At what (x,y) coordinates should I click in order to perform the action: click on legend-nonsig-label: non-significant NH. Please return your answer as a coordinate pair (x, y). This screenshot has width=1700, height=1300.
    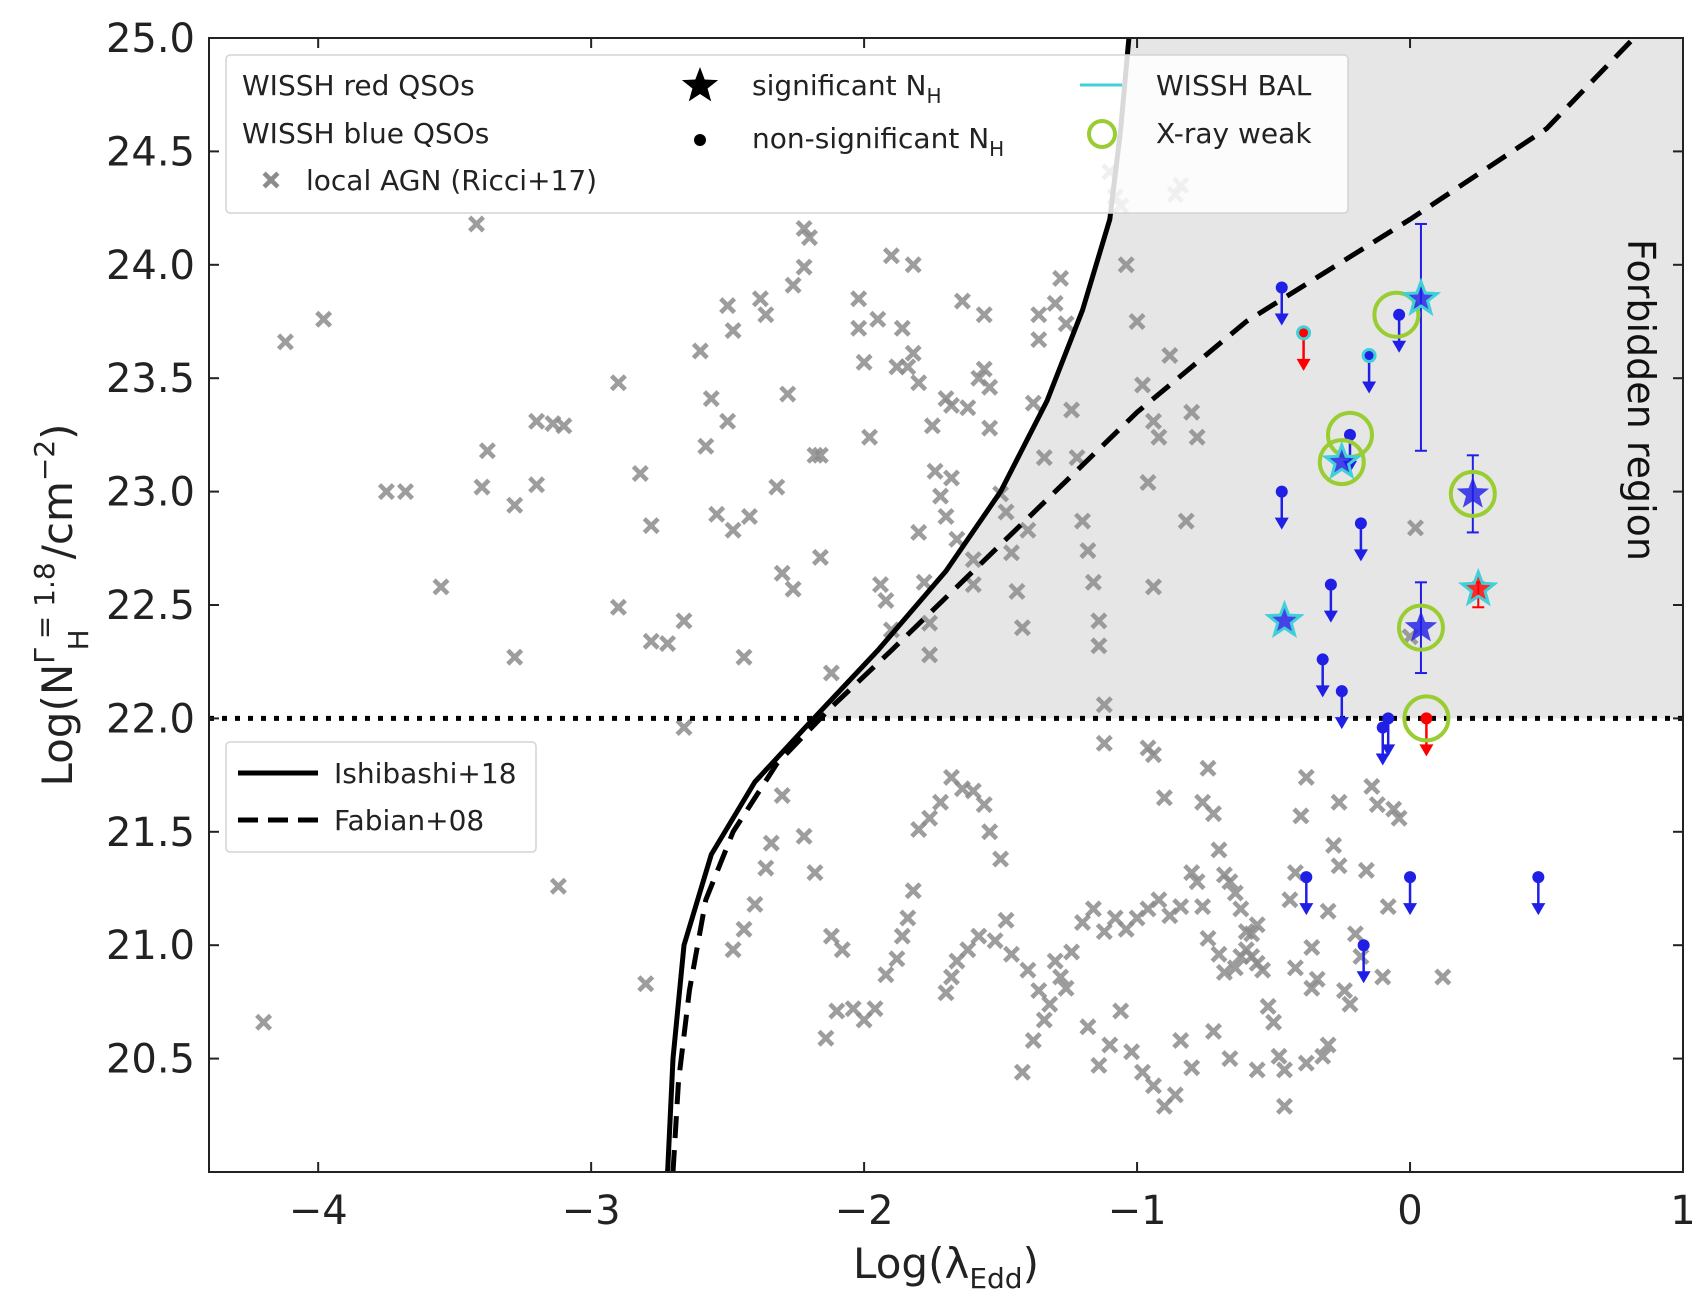
    Looking at the image, I should click on (878, 141).